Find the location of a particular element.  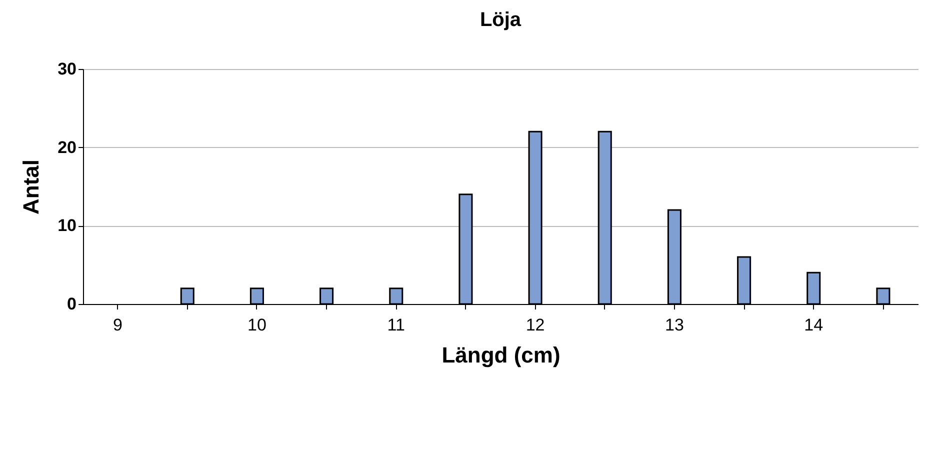

y-tick-label: 0 is located at coordinates (71, 304).